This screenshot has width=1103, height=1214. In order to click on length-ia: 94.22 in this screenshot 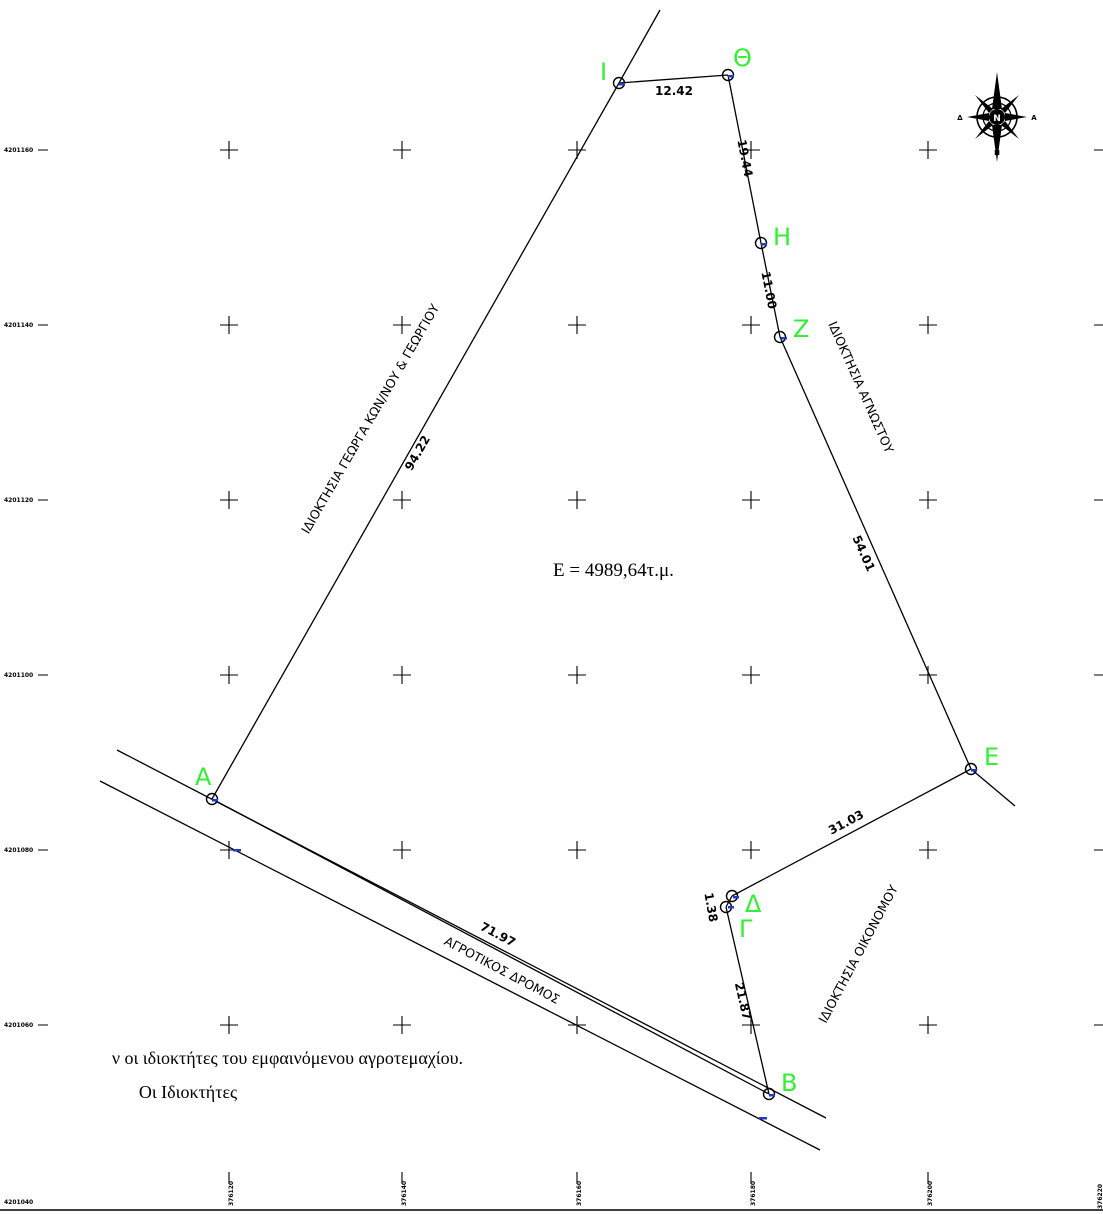, I will do `click(417, 453)`.